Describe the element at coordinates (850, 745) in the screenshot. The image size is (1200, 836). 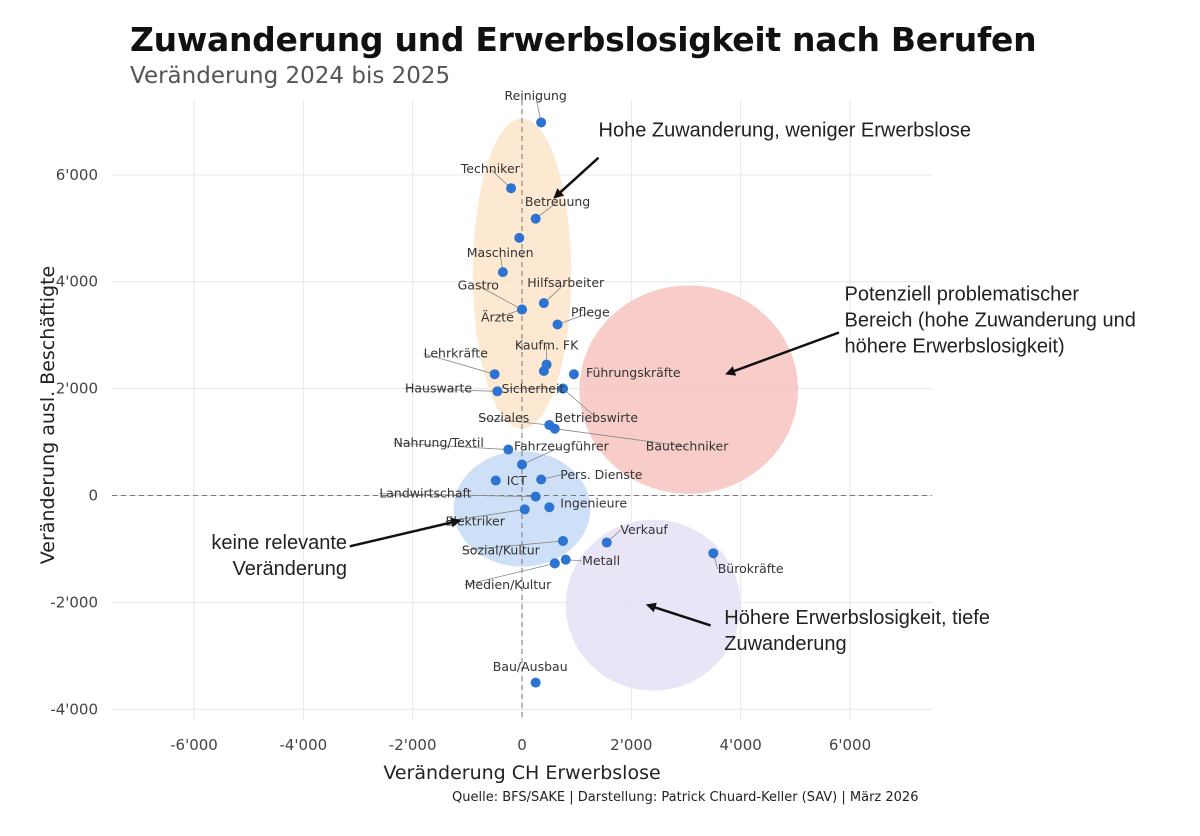
I see `x-tick-label: 6'000` at that location.